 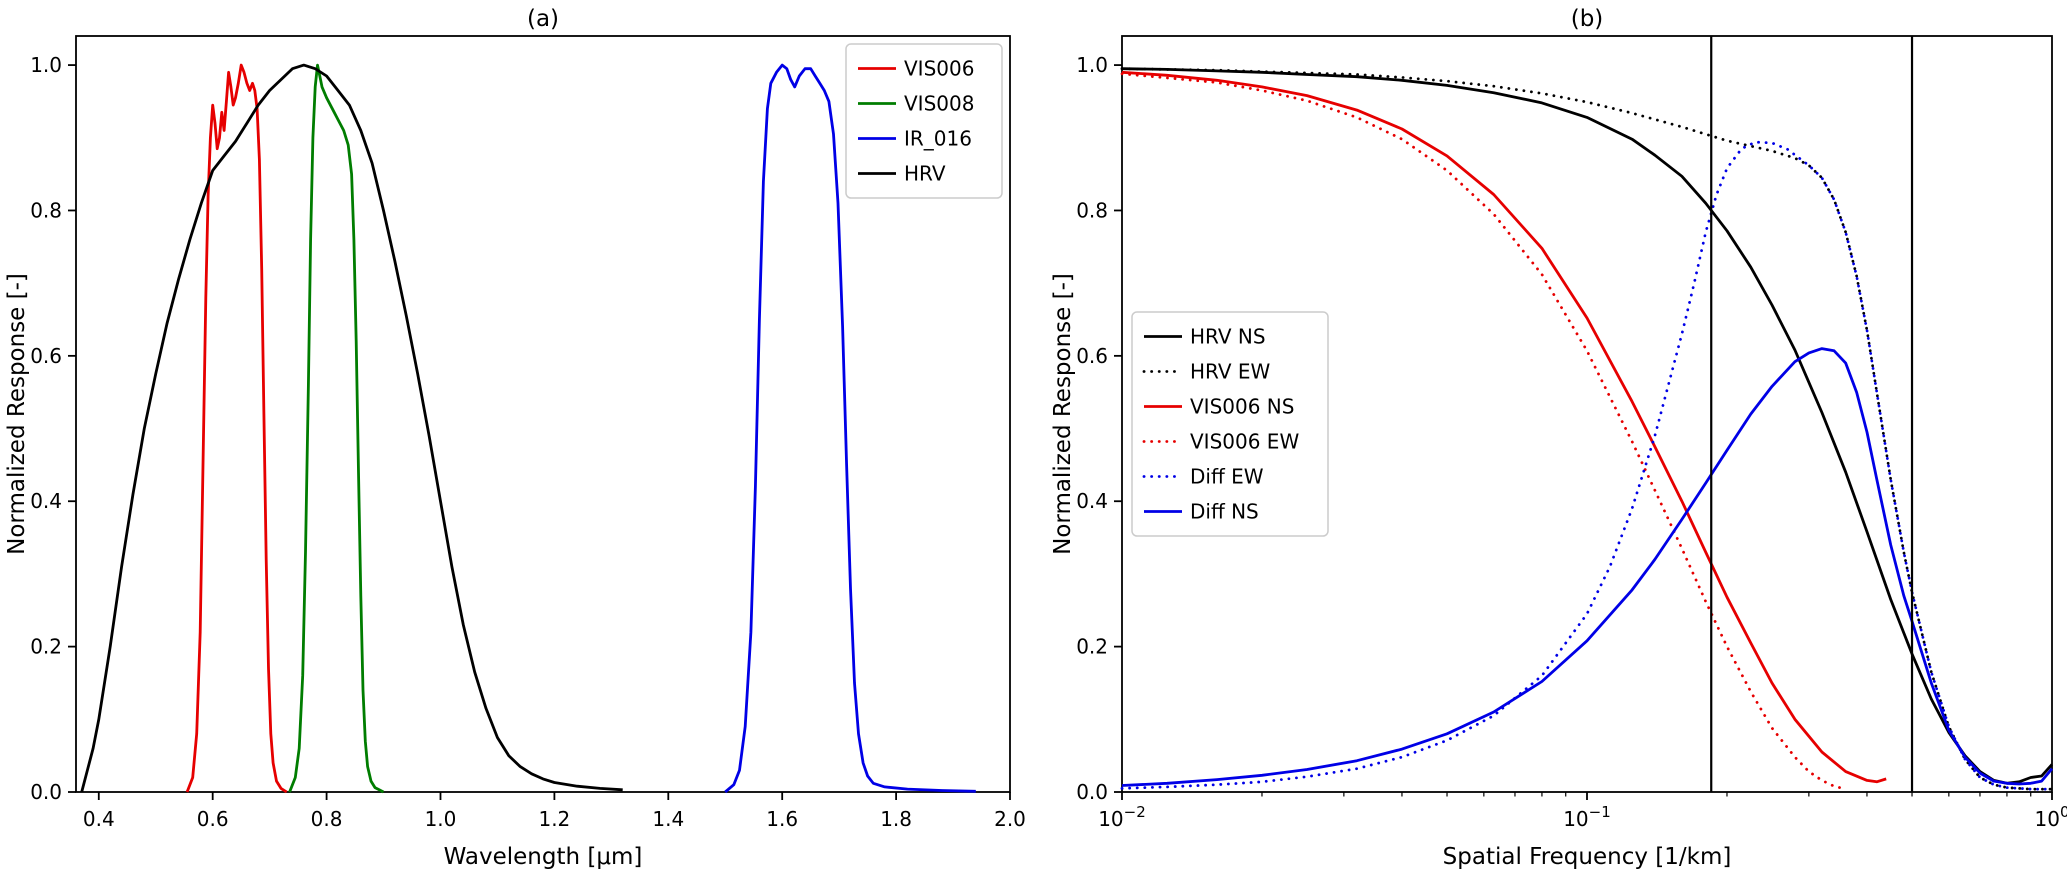 I want to click on series-vis008, so click(x=336, y=428).